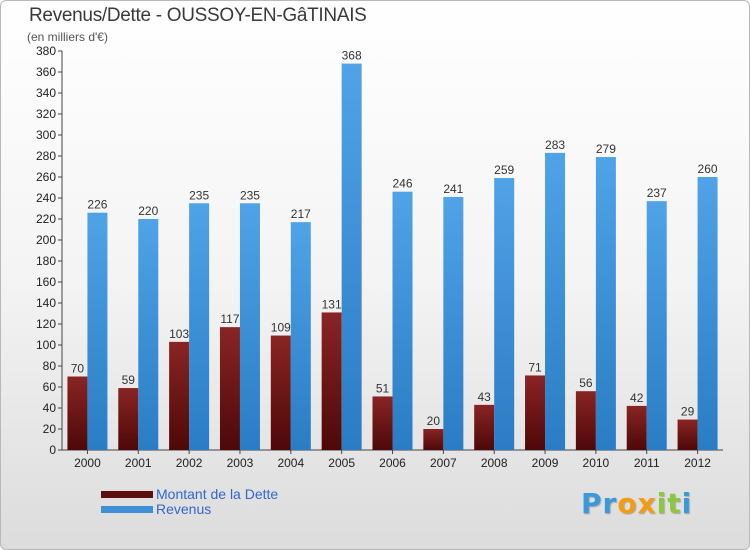  What do you see at coordinates (184, 509) in the screenshot?
I see `legend-label-revenue: Revenus` at bounding box center [184, 509].